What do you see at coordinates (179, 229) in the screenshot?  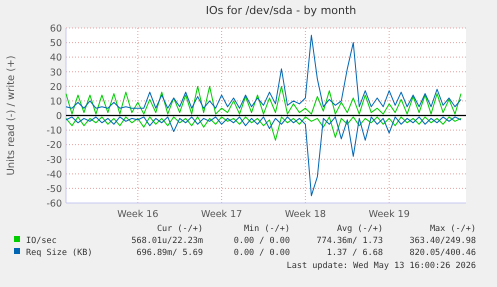 I see `text: Cur (-/+)` at bounding box center [179, 229].